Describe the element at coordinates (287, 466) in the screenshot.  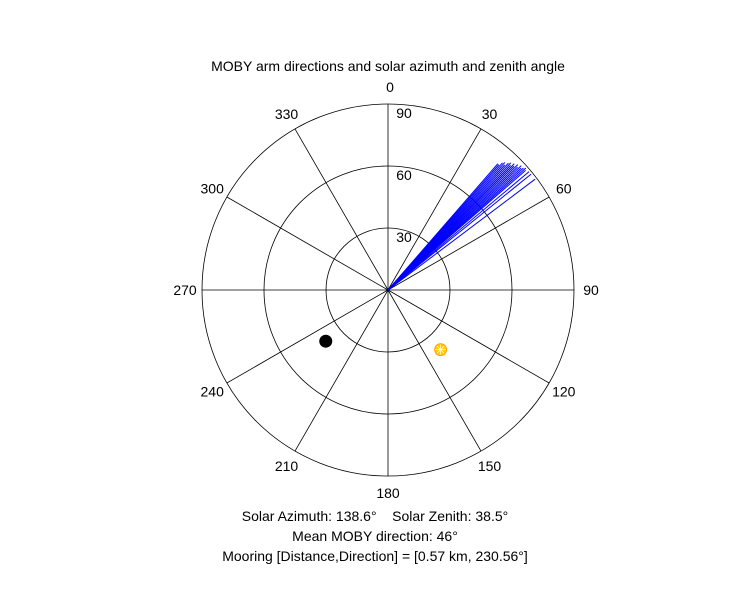
I see `angular-tick-label: 210` at that location.